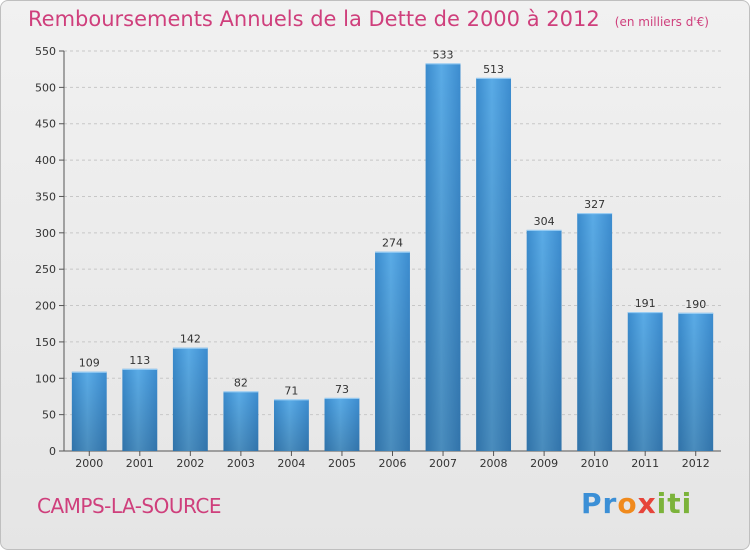  I want to click on proxiti-logo: Proxiti, so click(636, 503).